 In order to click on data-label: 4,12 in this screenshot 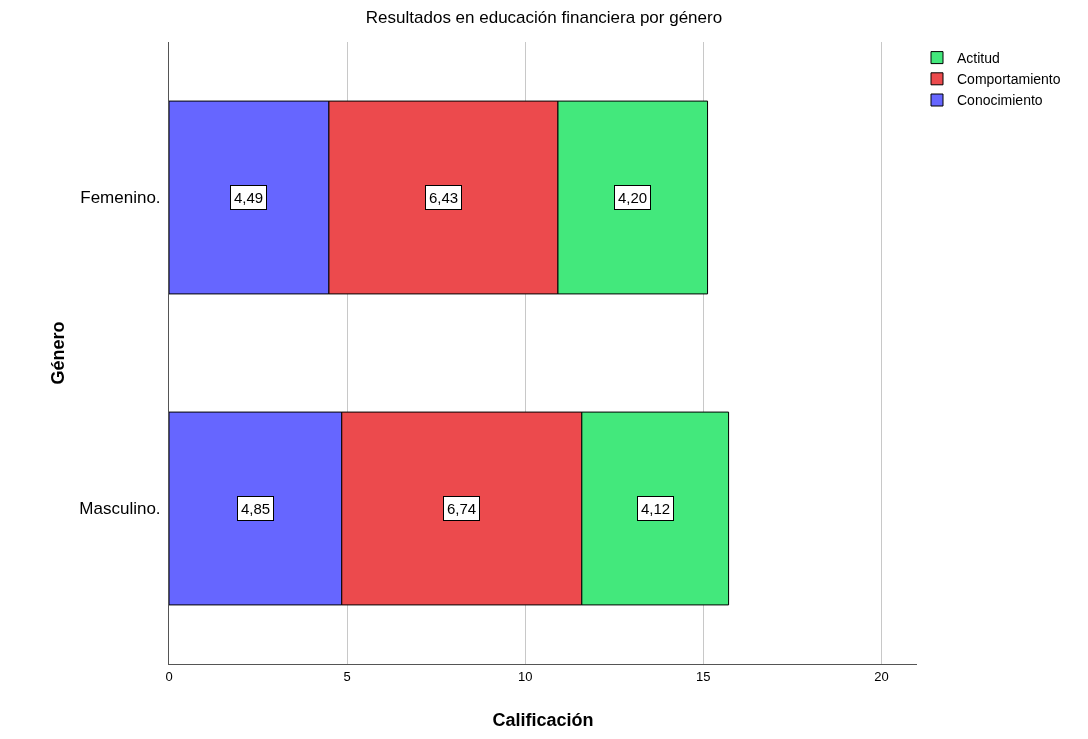, I will do `click(656, 508)`.